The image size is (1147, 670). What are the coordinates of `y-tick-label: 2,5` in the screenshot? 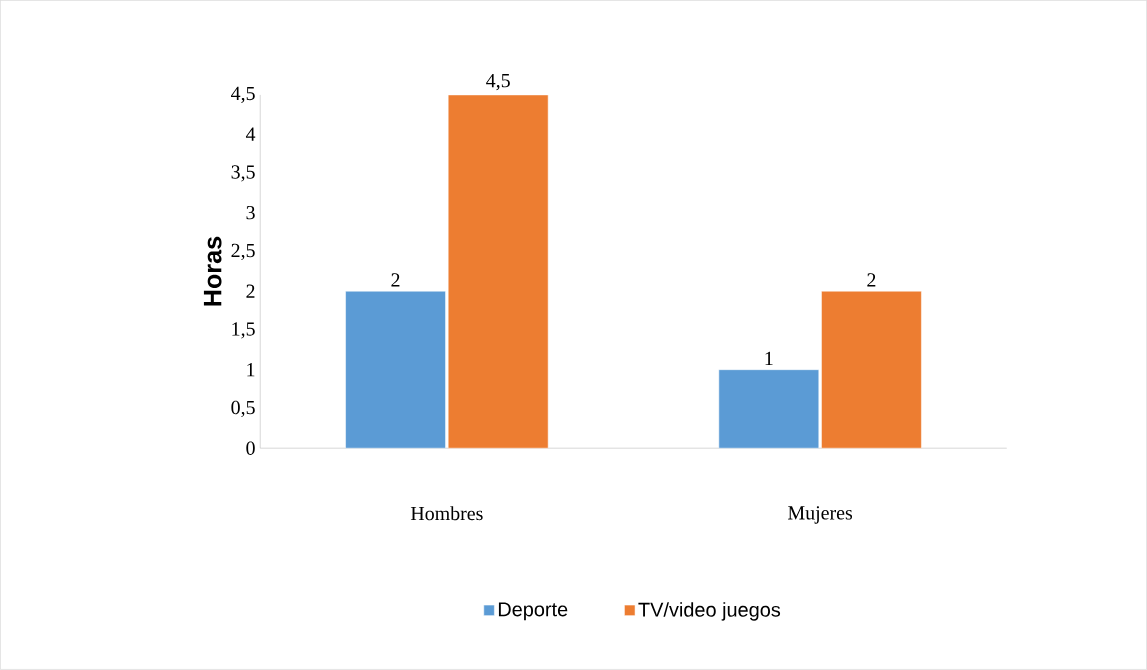 It's located at (243, 252).